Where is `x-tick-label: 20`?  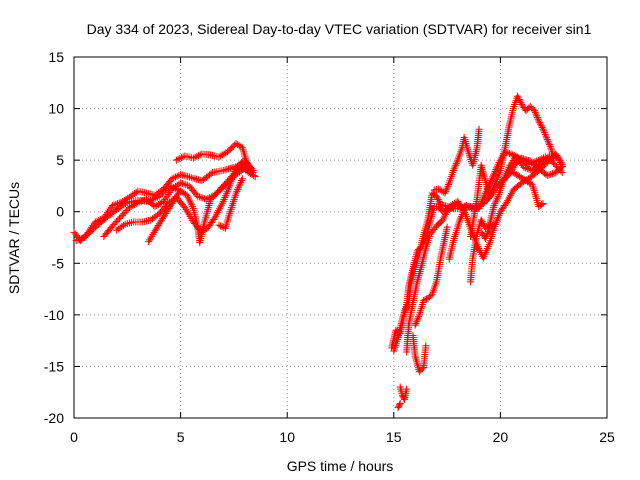 x-tick-label: 20 is located at coordinates (501, 437).